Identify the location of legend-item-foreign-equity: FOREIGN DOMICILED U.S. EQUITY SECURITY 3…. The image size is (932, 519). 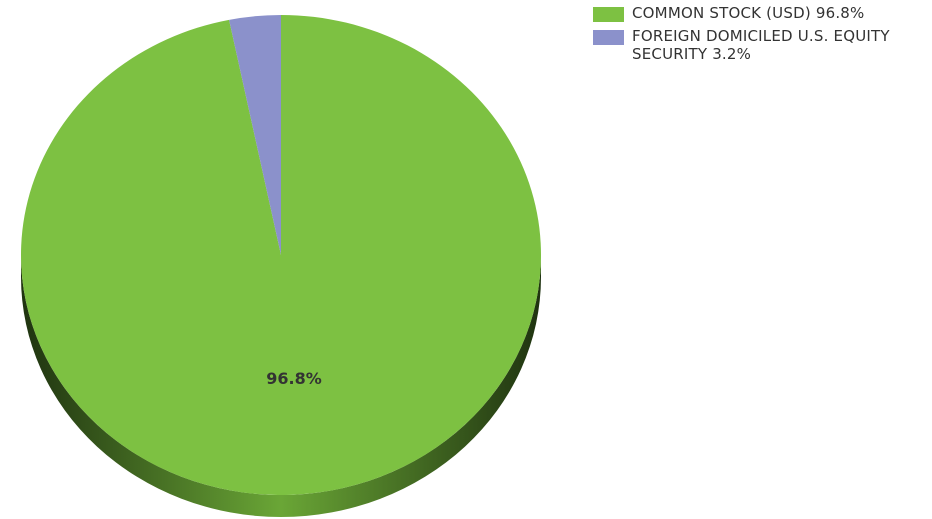
(760, 45).